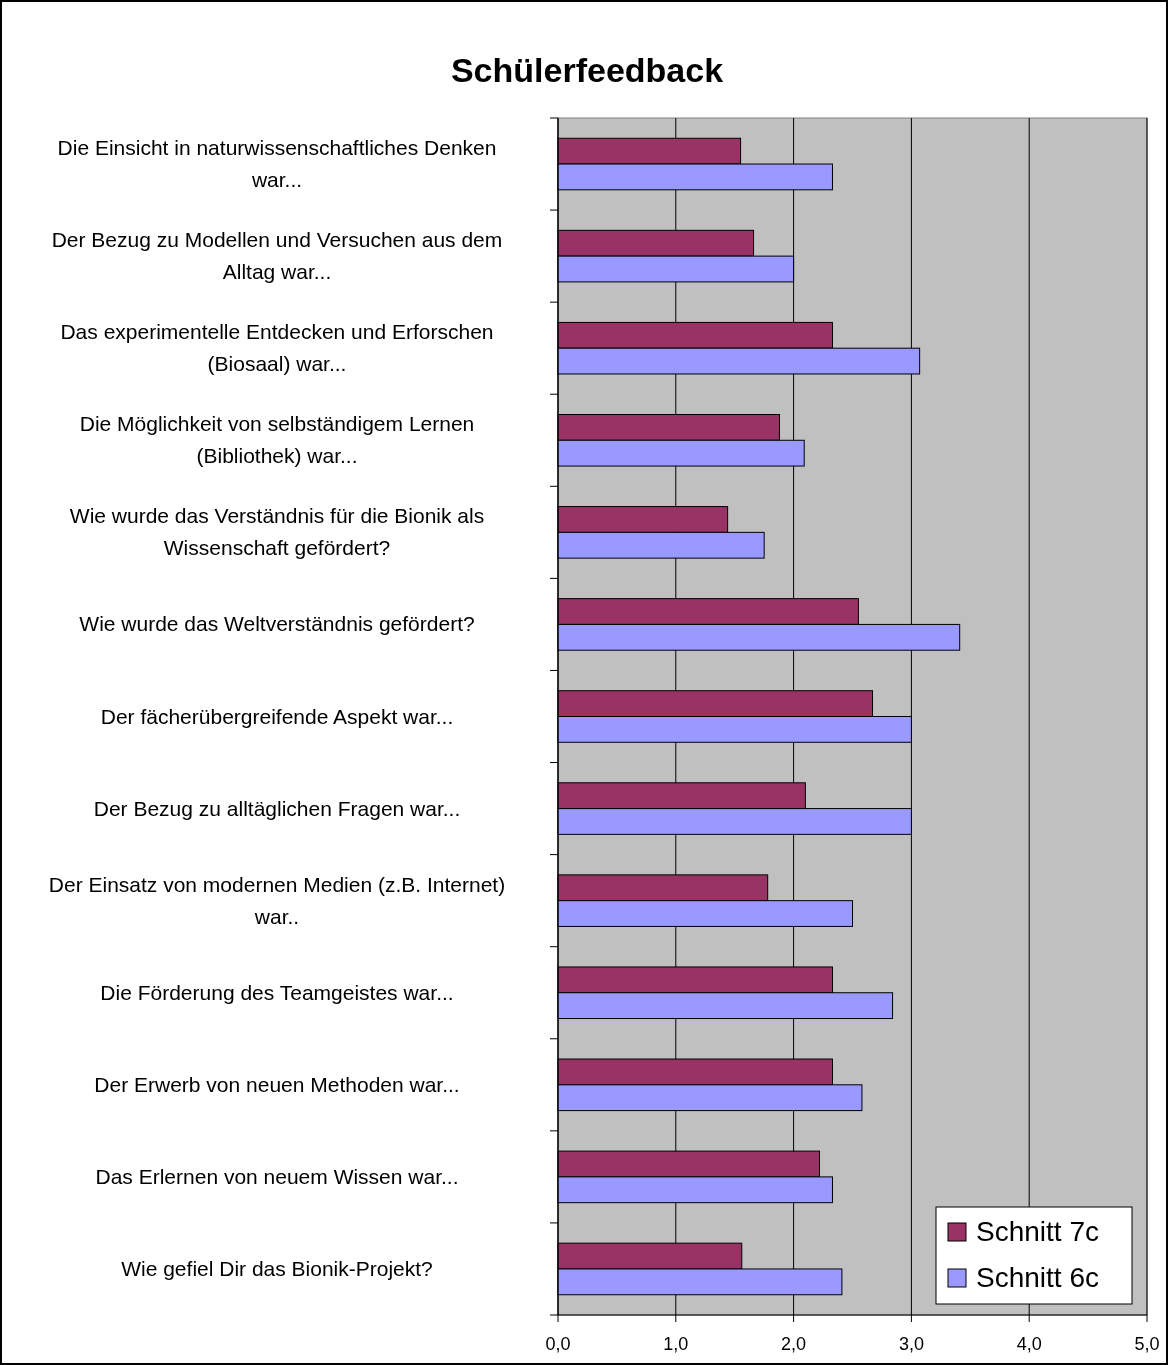 The width and height of the screenshot is (1168, 1365). What do you see at coordinates (794, 1344) in the screenshot?
I see `x-tick-label: 2,0` at bounding box center [794, 1344].